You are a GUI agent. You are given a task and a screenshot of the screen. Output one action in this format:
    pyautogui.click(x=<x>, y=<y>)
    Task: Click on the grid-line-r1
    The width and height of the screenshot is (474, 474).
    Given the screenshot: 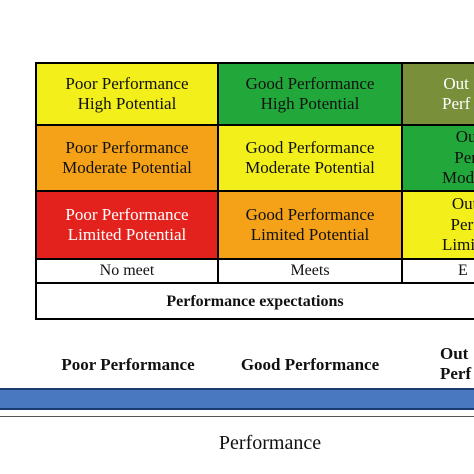 What is the action you would take?
    pyautogui.click(x=254, y=125)
    